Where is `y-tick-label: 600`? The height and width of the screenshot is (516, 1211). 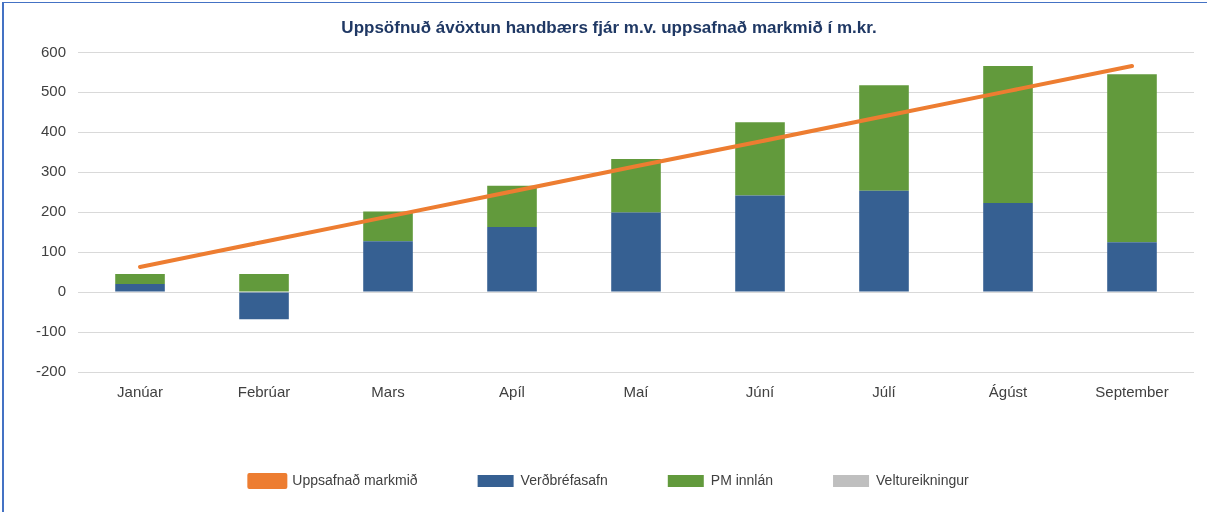 y-tick-label: 600 is located at coordinates (53, 51).